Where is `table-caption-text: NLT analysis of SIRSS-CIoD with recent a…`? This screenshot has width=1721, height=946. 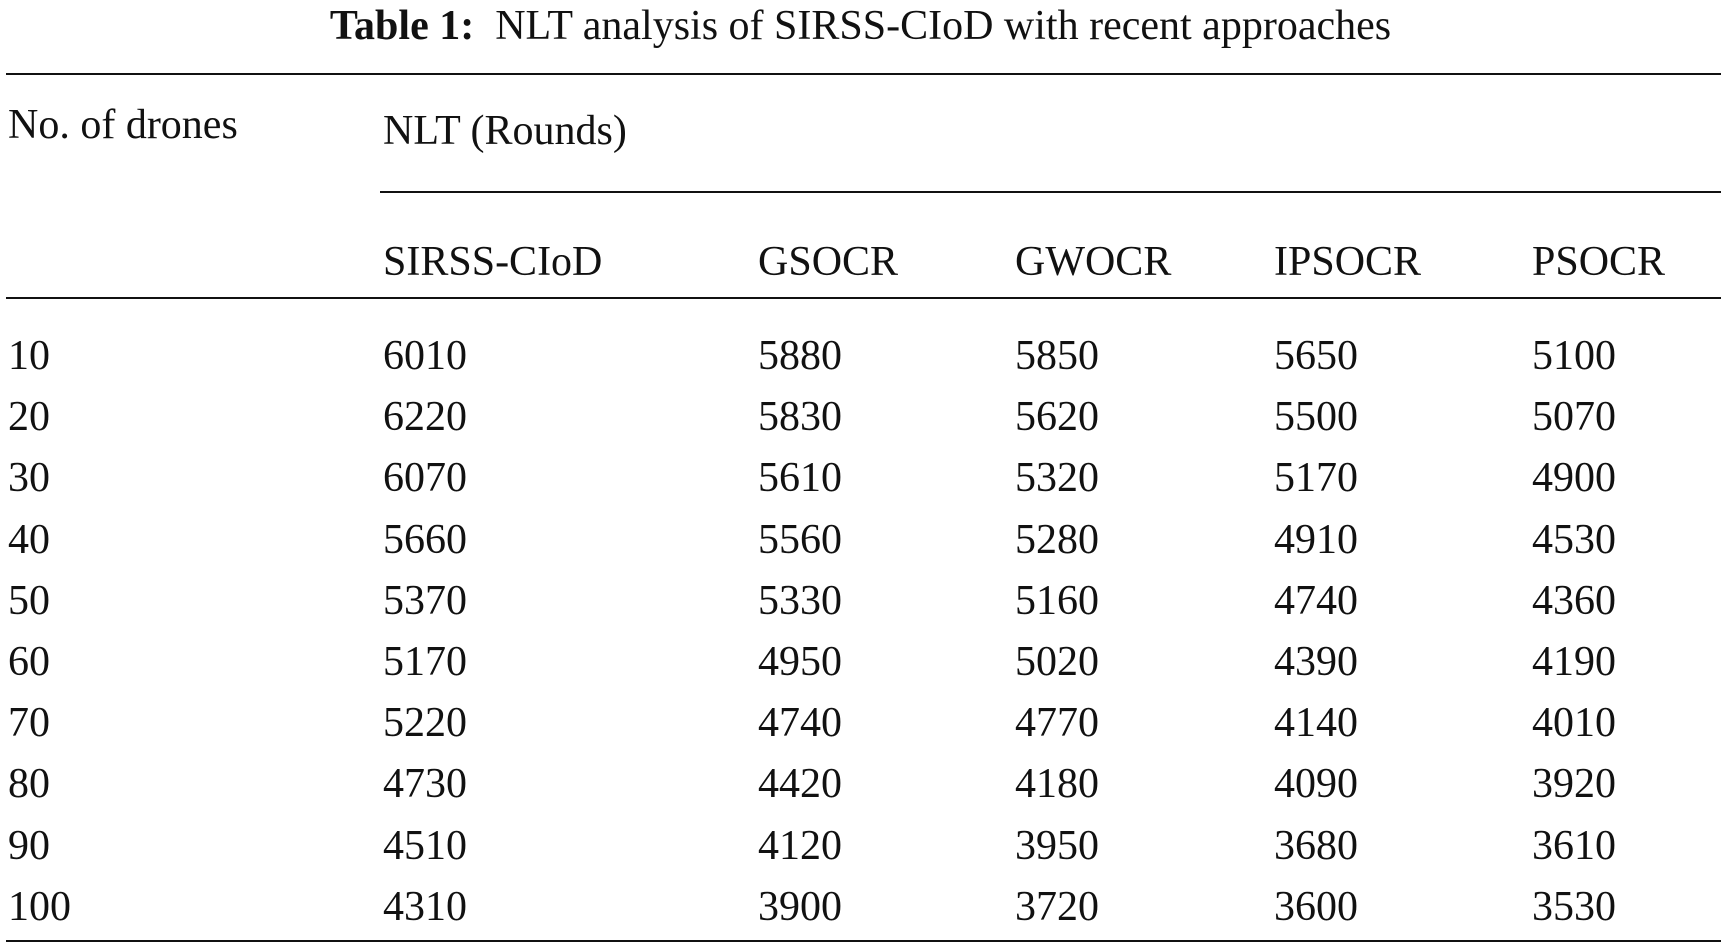
table-caption-text: NLT analysis of SIRSS-CIoD with recent a… is located at coordinates (943, 26).